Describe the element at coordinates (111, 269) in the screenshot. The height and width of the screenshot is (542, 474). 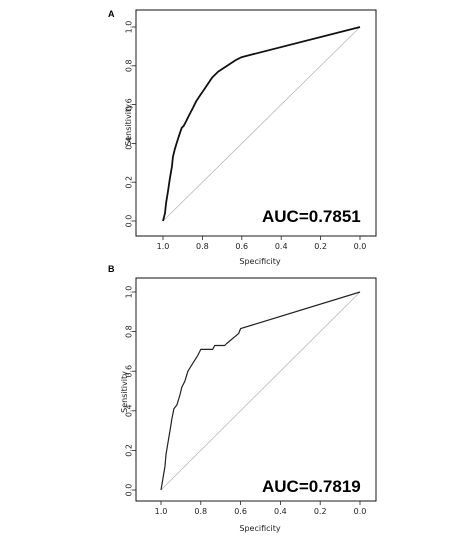
I see `panel-label-b: B` at that location.